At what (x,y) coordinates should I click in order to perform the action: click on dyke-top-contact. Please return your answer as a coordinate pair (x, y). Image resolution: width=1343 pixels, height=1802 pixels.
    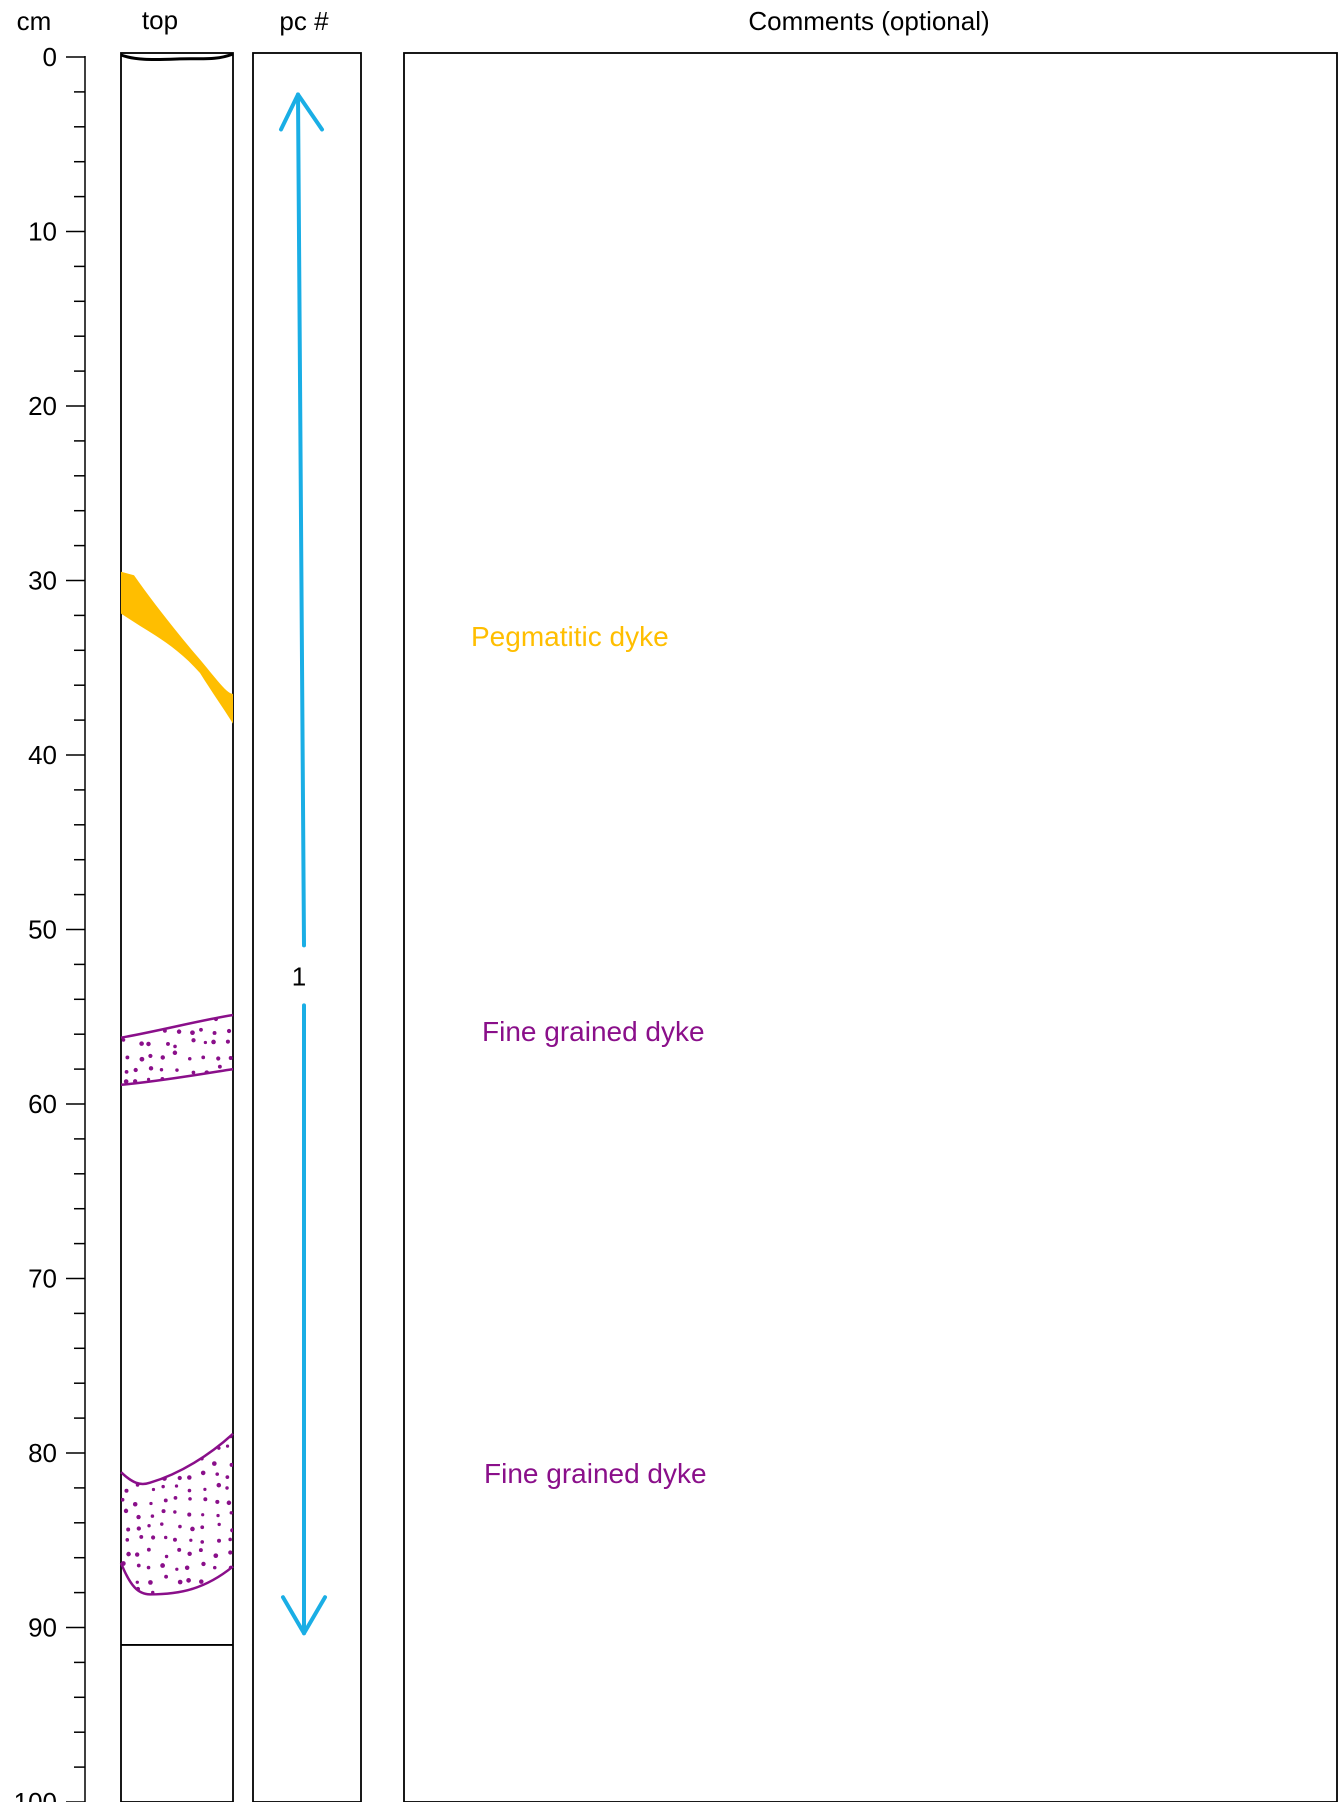
    Looking at the image, I should click on (177, 1459).